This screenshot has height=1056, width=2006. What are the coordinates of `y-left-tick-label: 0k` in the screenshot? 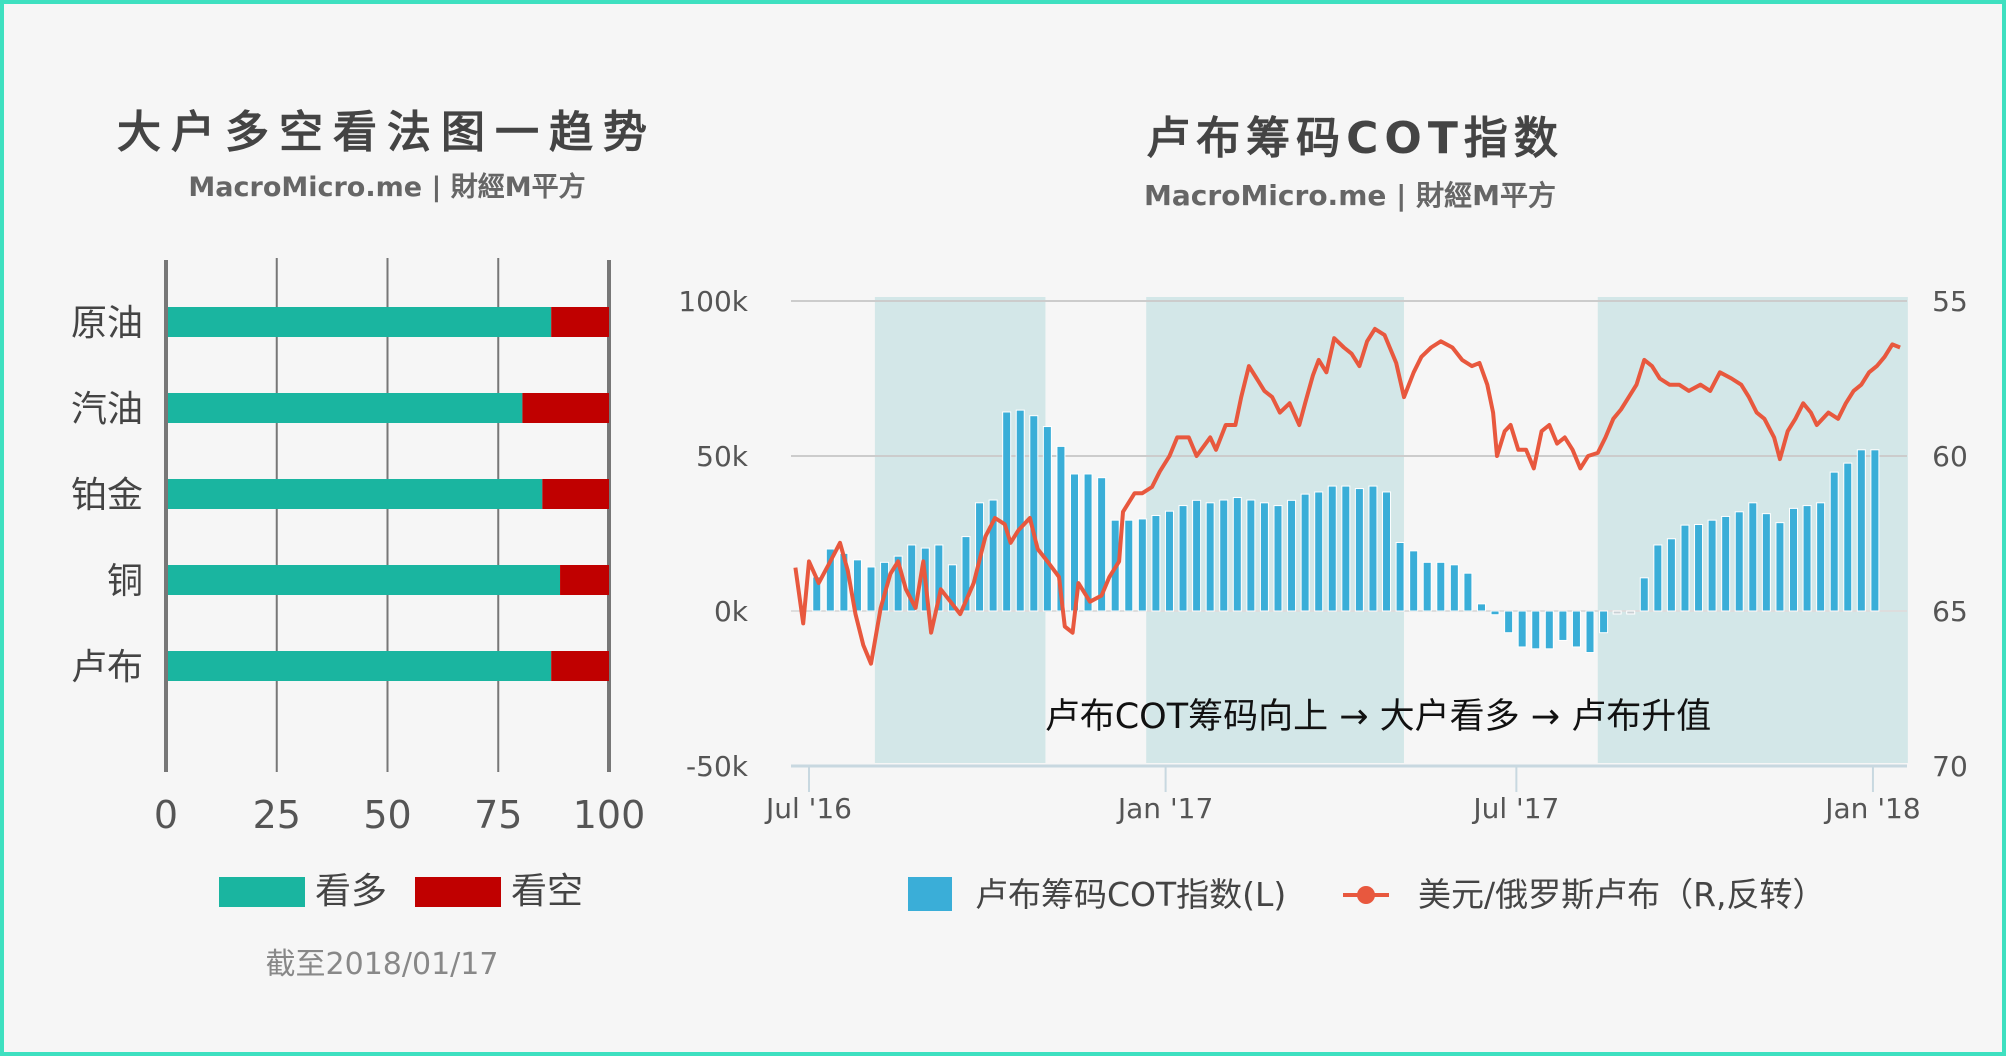 It's located at (731, 611).